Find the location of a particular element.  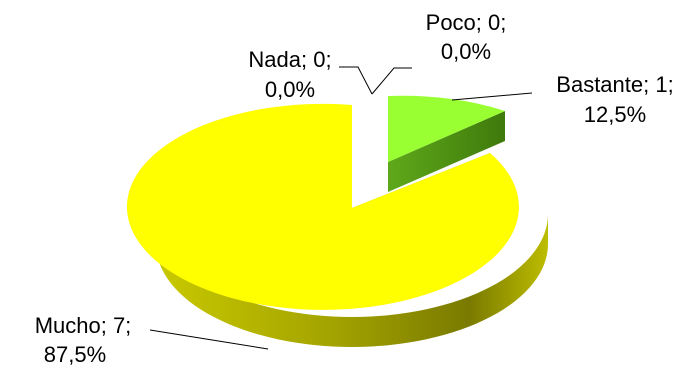

data-label-nada: Nada; 0; is located at coordinates (289, 59).